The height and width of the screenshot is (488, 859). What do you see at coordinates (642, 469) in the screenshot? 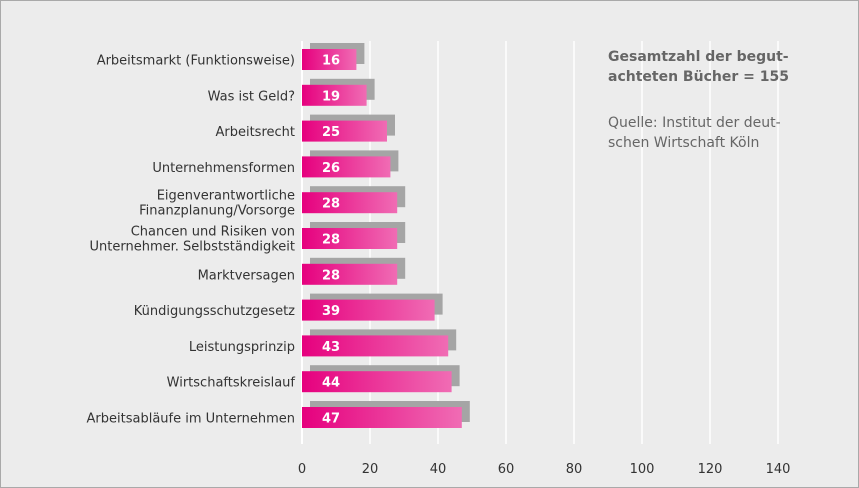
I see `x-tick-label-100: 100` at bounding box center [642, 469].